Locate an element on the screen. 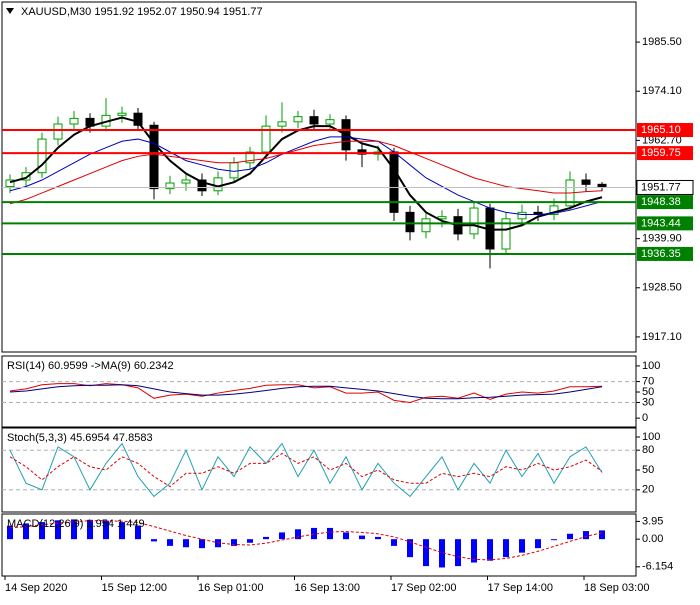  x-tick-label: 14 Sep 2020 is located at coordinates (36, 588).